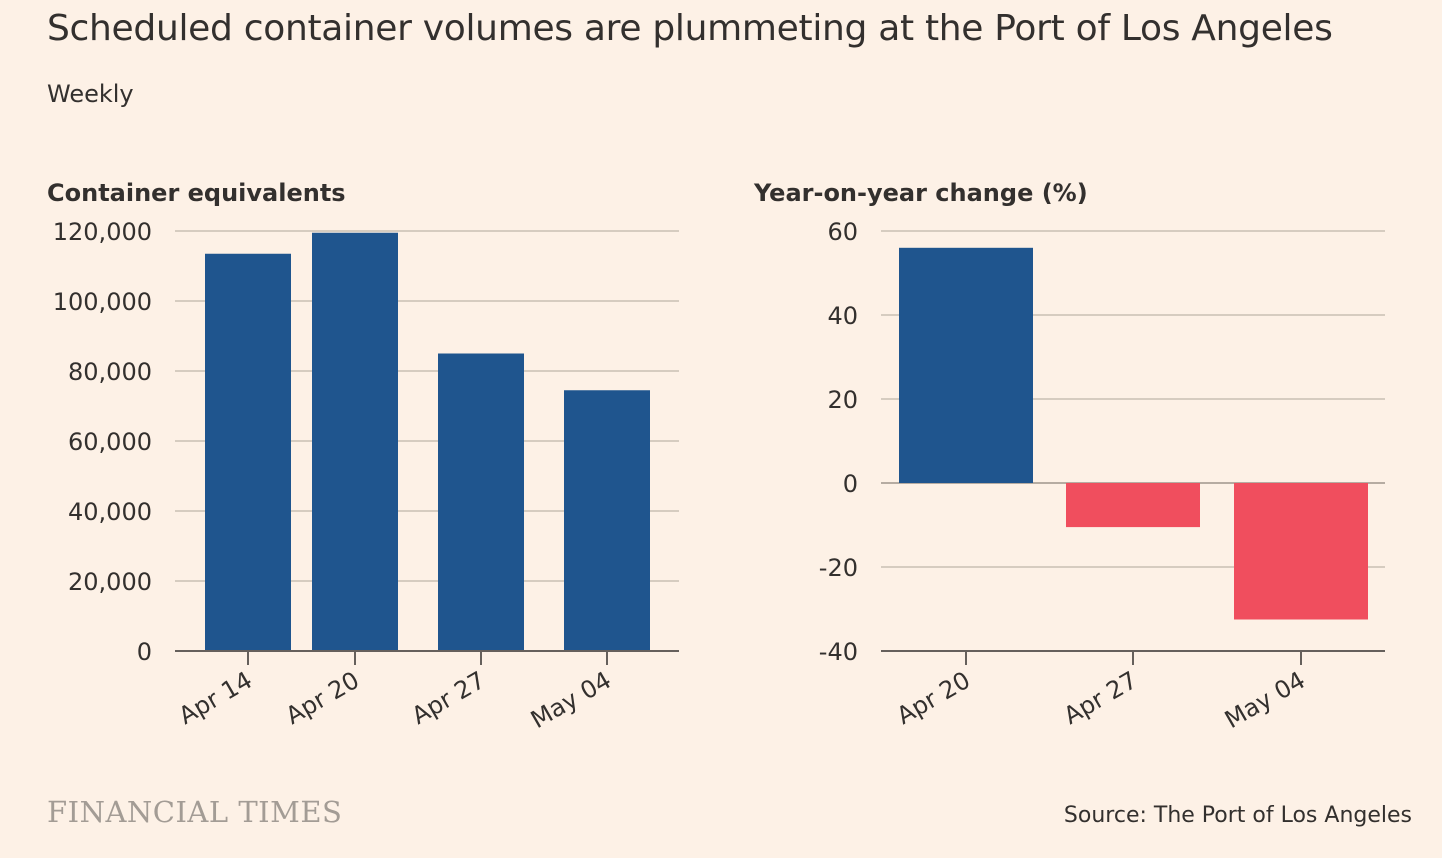  I want to click on left-y-tick-label: 0, so click(144, 652).